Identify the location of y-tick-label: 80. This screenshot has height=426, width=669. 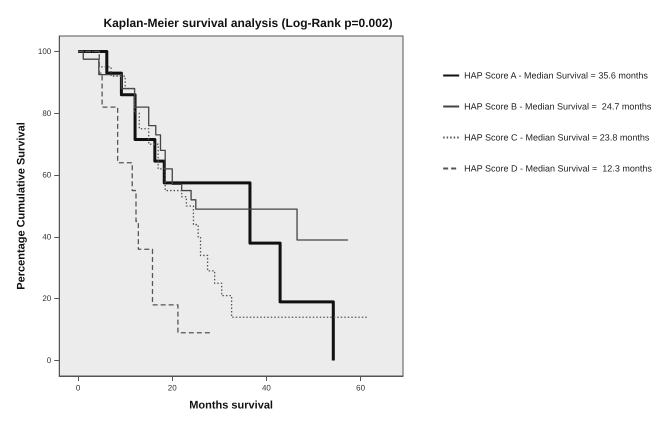
(47, 113).